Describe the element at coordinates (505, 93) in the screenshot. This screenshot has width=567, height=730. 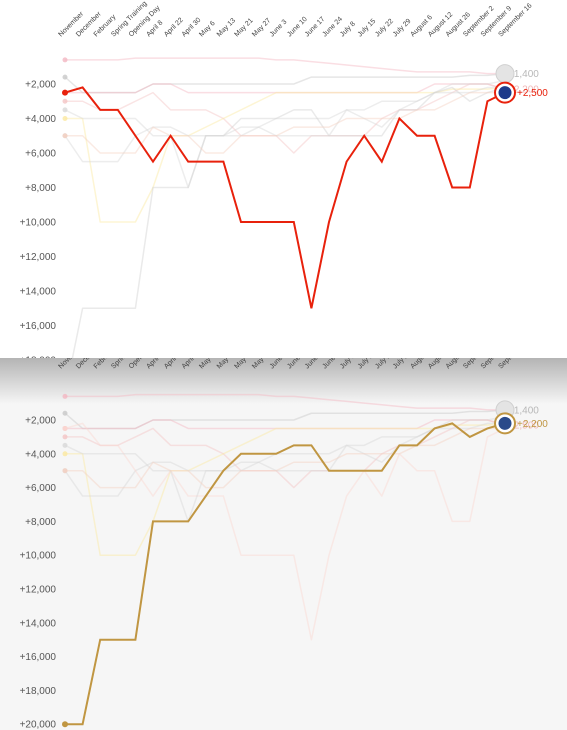
I see `mets-logo-icon-inner` at that location.